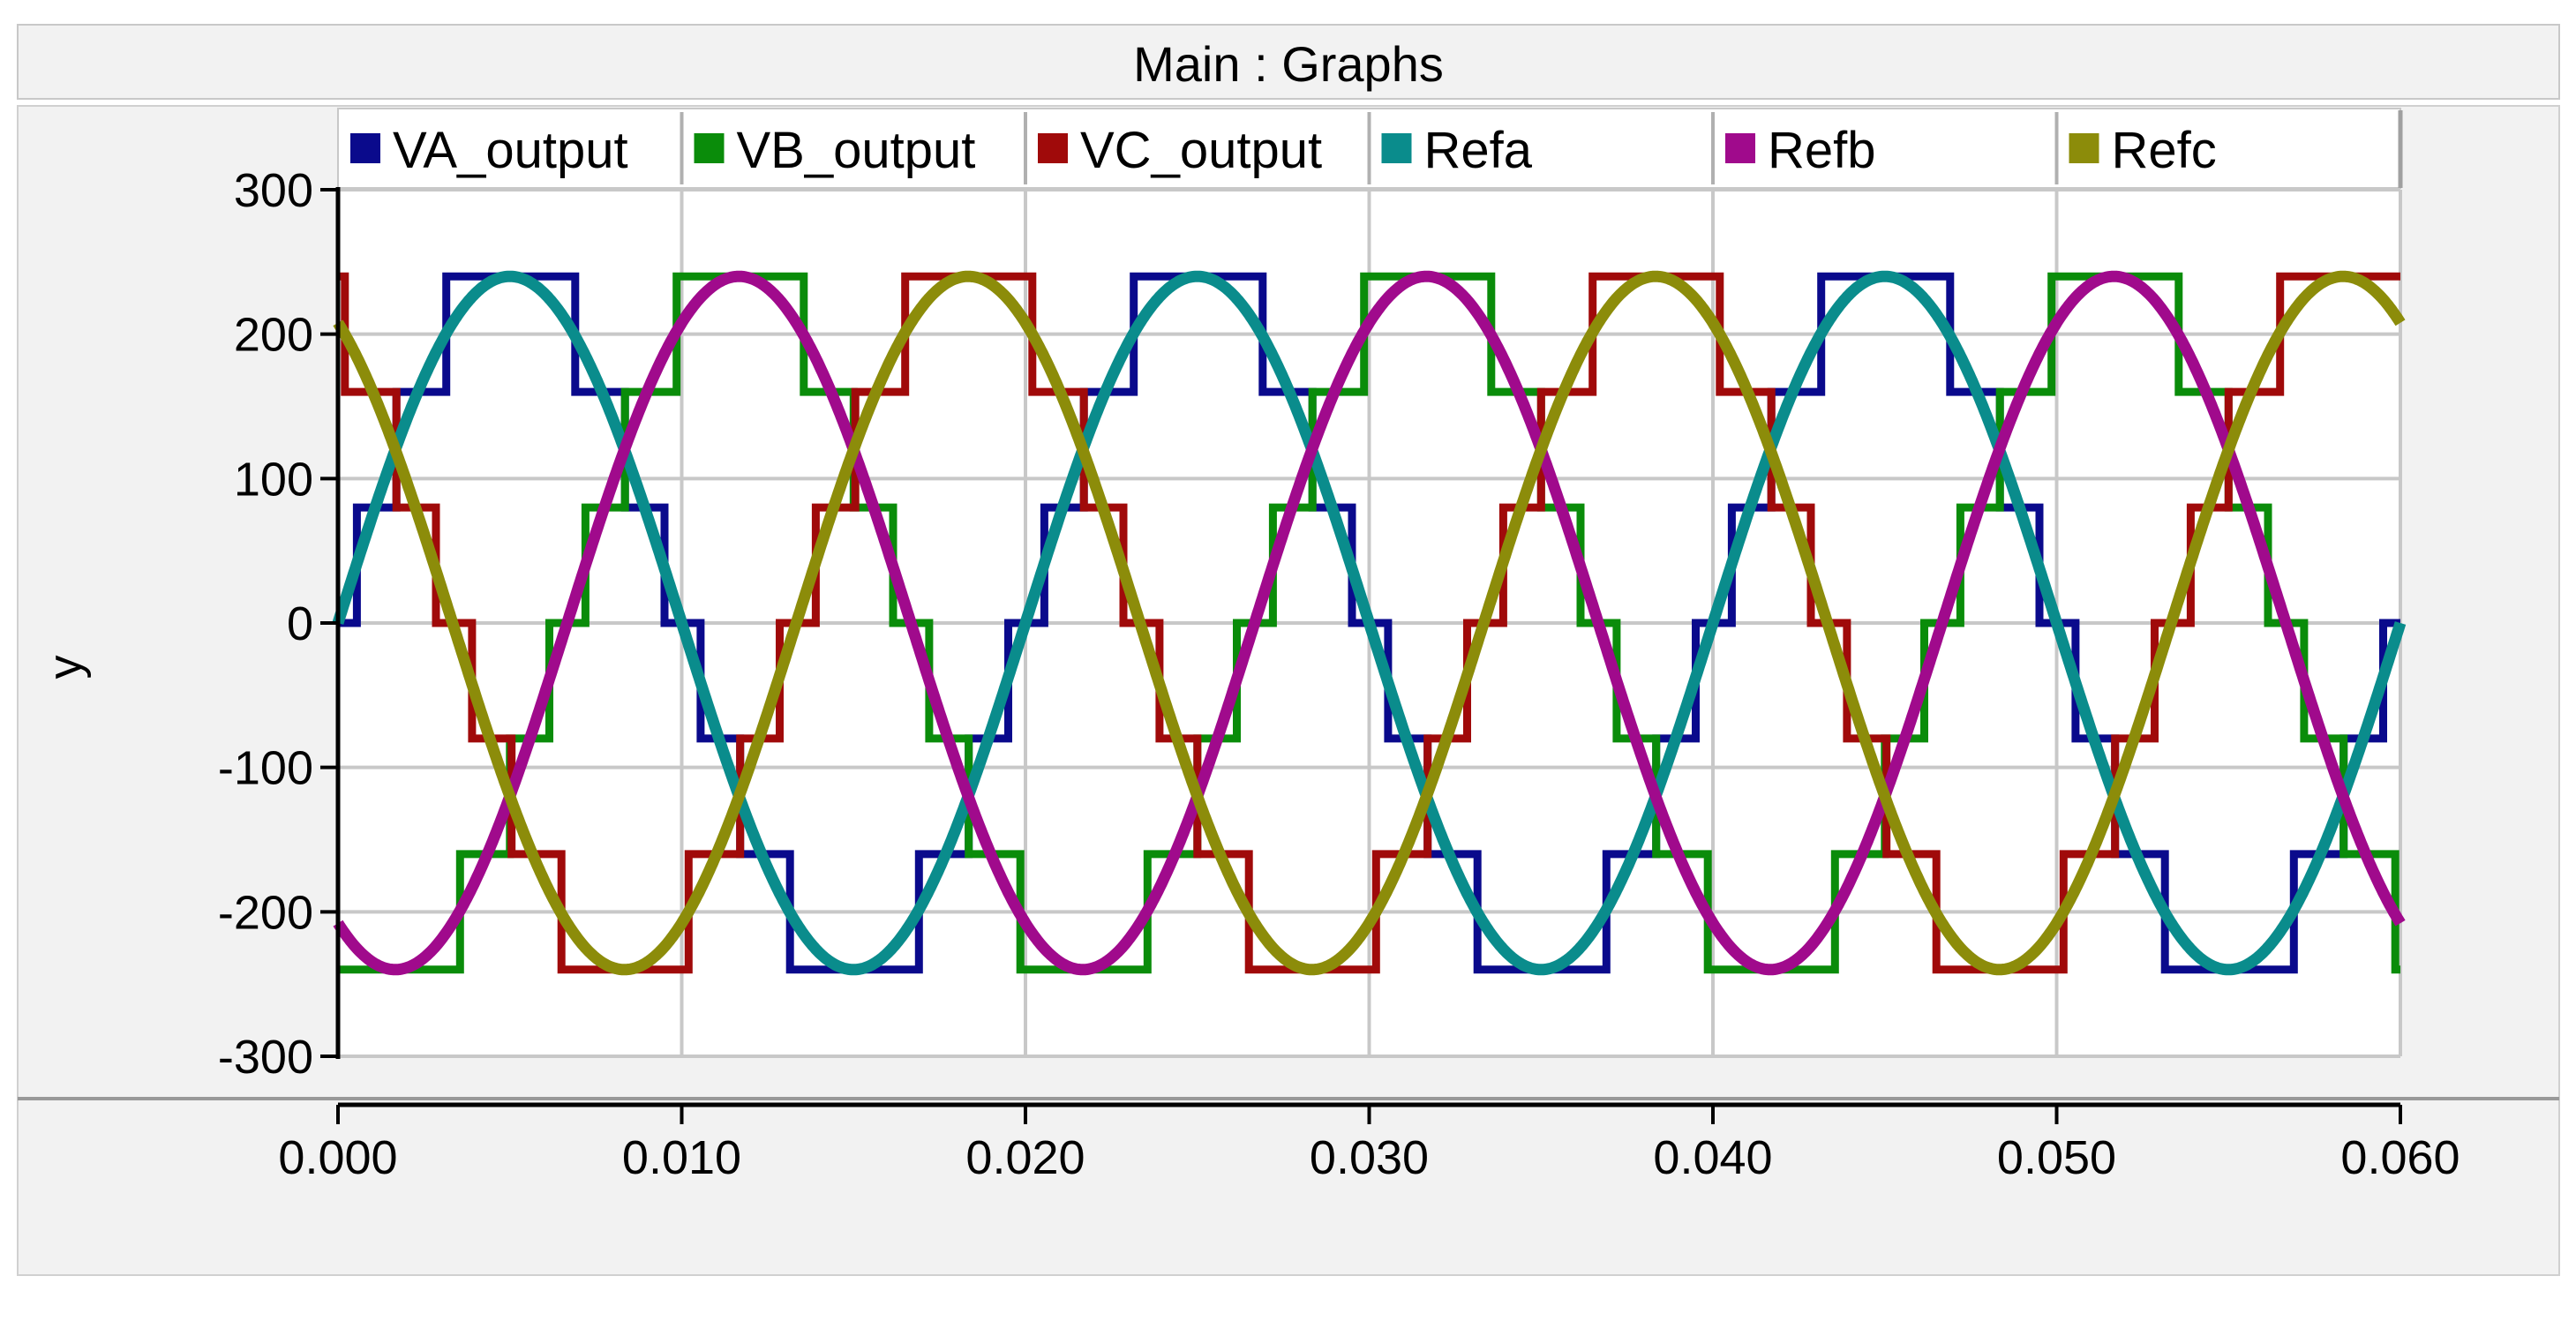  I want to click on x-tick-label: 0.050, so click(2056, 1157).